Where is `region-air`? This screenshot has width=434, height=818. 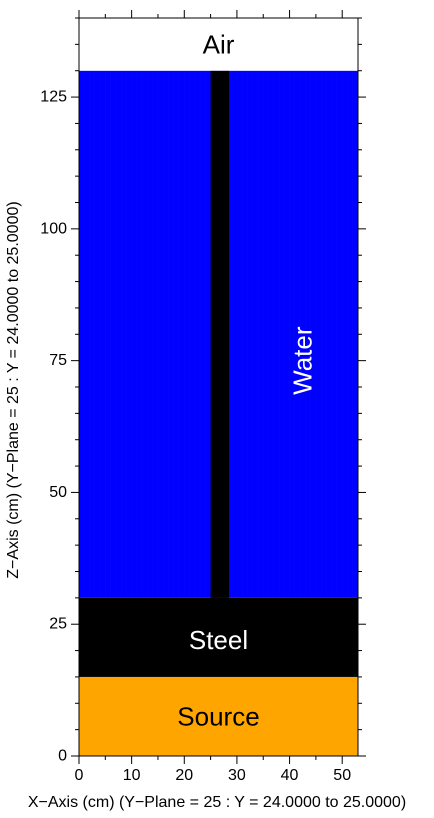 region-air is located at coordinates (218, 44).